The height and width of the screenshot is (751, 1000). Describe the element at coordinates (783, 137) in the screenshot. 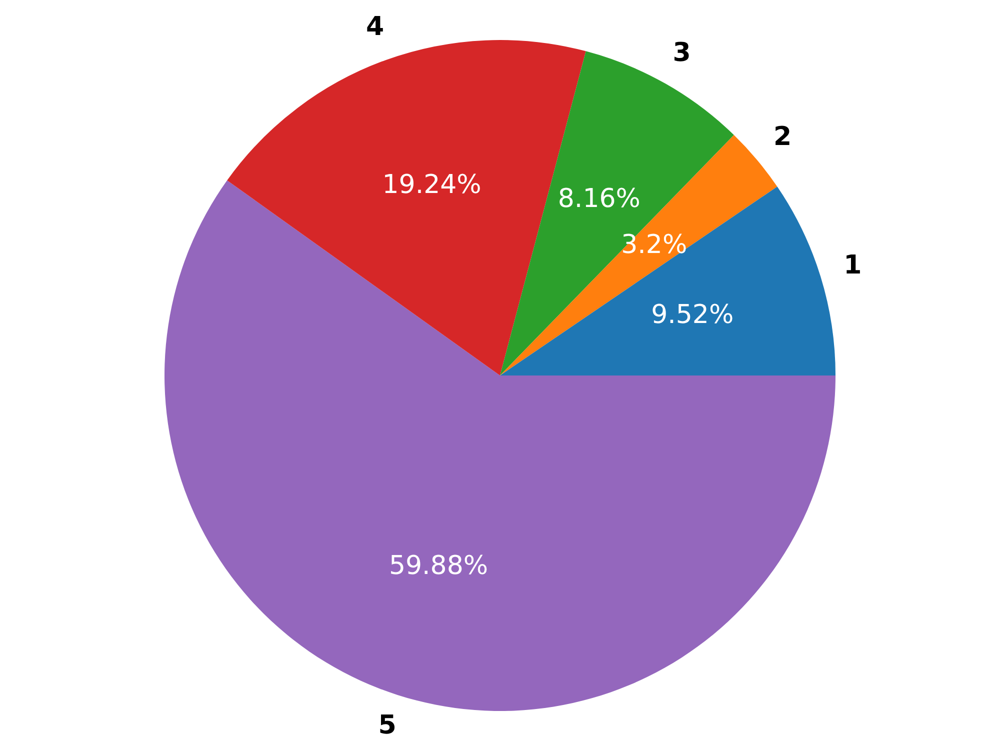

I see `slice-label: 2` at that location.